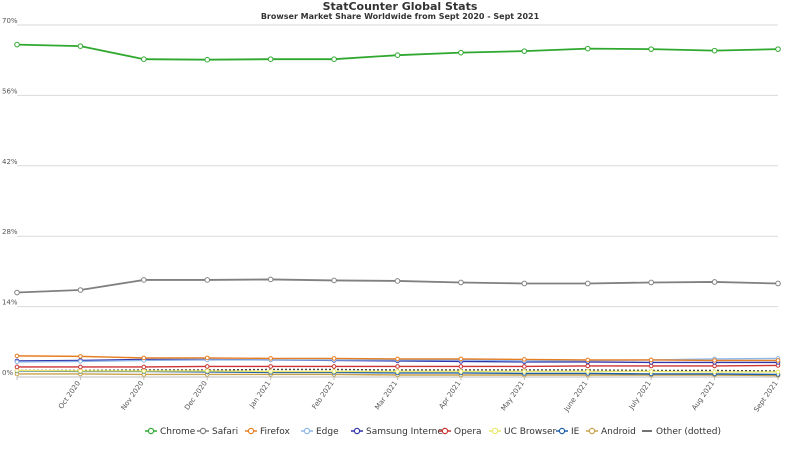  I want to click on legend-label: Other (dotted), so click(688, 432).